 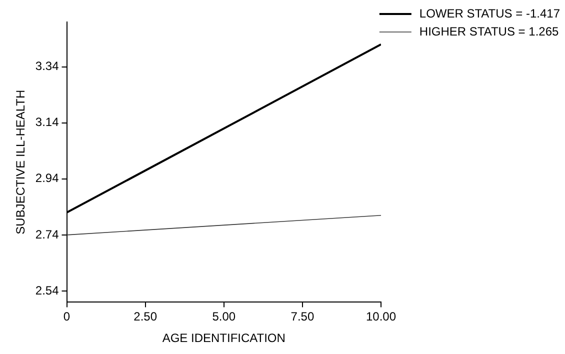 I want to click on x-tick-label: 7.50, so click(x=302, y=317).